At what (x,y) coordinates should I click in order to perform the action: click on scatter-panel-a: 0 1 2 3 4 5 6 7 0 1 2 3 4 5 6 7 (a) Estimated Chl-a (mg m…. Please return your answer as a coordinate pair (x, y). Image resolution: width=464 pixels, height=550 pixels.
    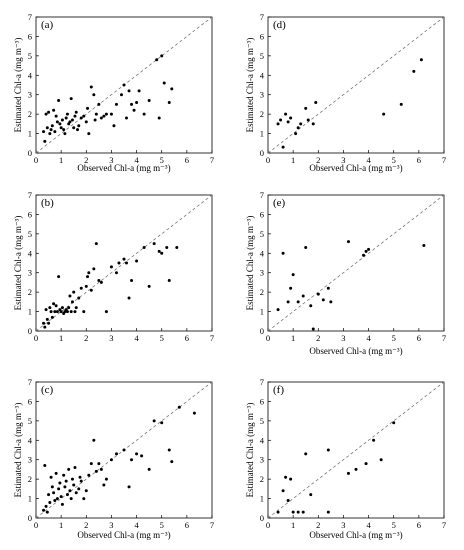
    Looking at the image, I should click on (113, 92).